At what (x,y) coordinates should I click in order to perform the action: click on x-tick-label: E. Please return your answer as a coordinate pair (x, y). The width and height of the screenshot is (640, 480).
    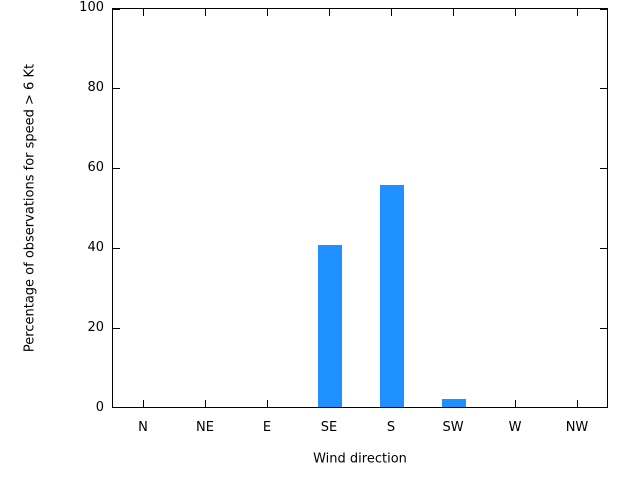
    Looking at the image, I should click on (267, 427).